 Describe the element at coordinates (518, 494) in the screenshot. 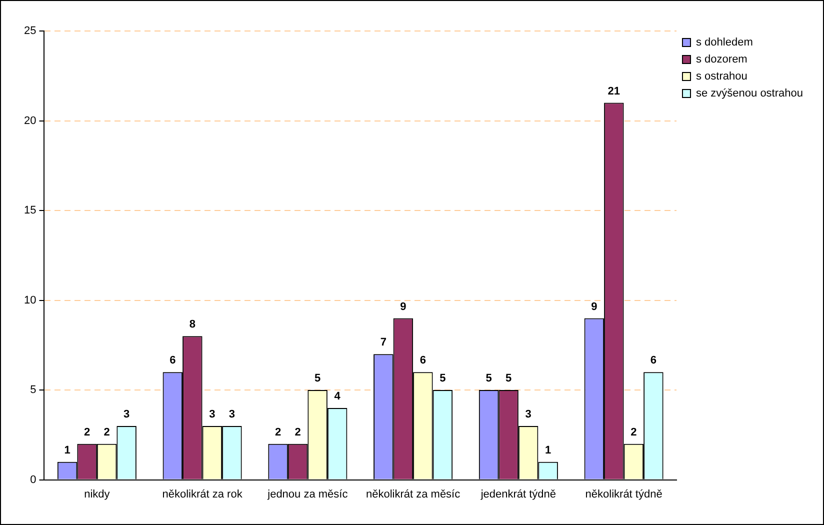

I see `x-tick-label: jedenkrát týdně` at that location.